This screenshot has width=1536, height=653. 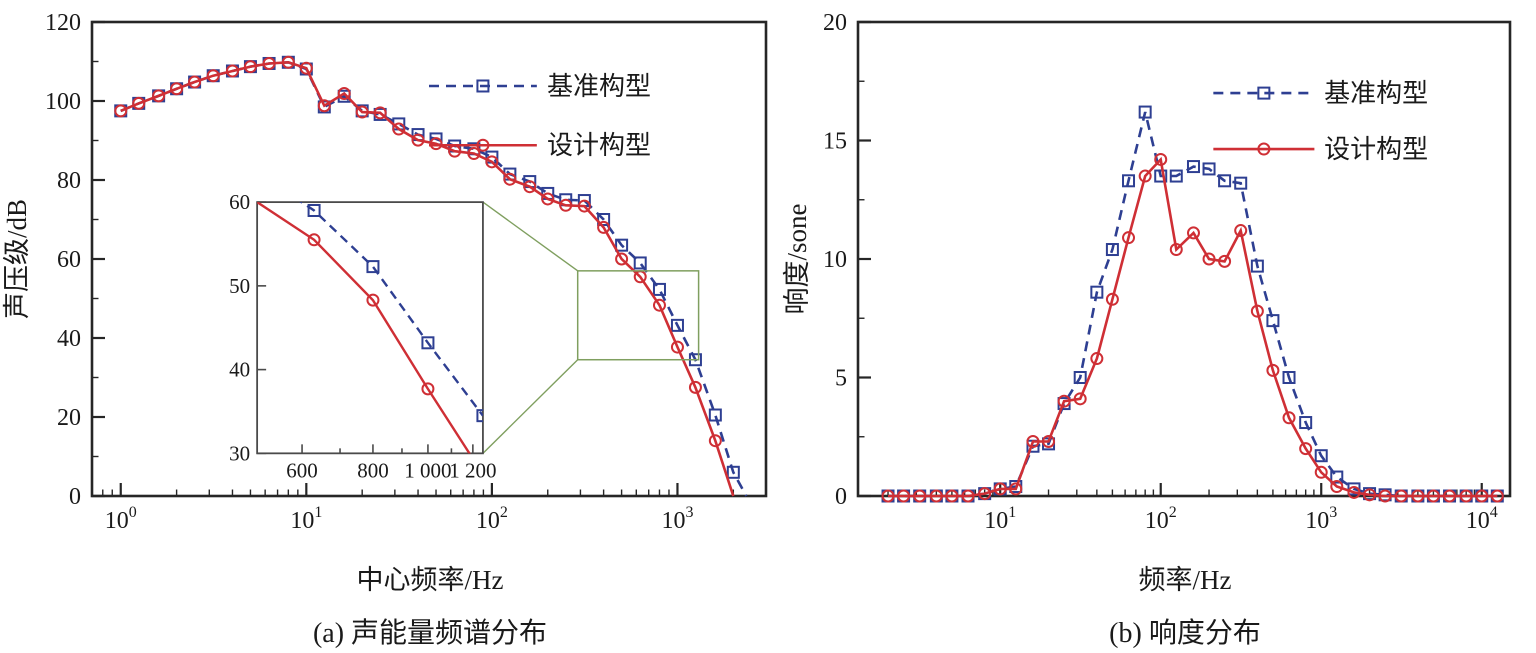 I want to click on inset-y-tick-label: 40, so click(x=239, y=370).